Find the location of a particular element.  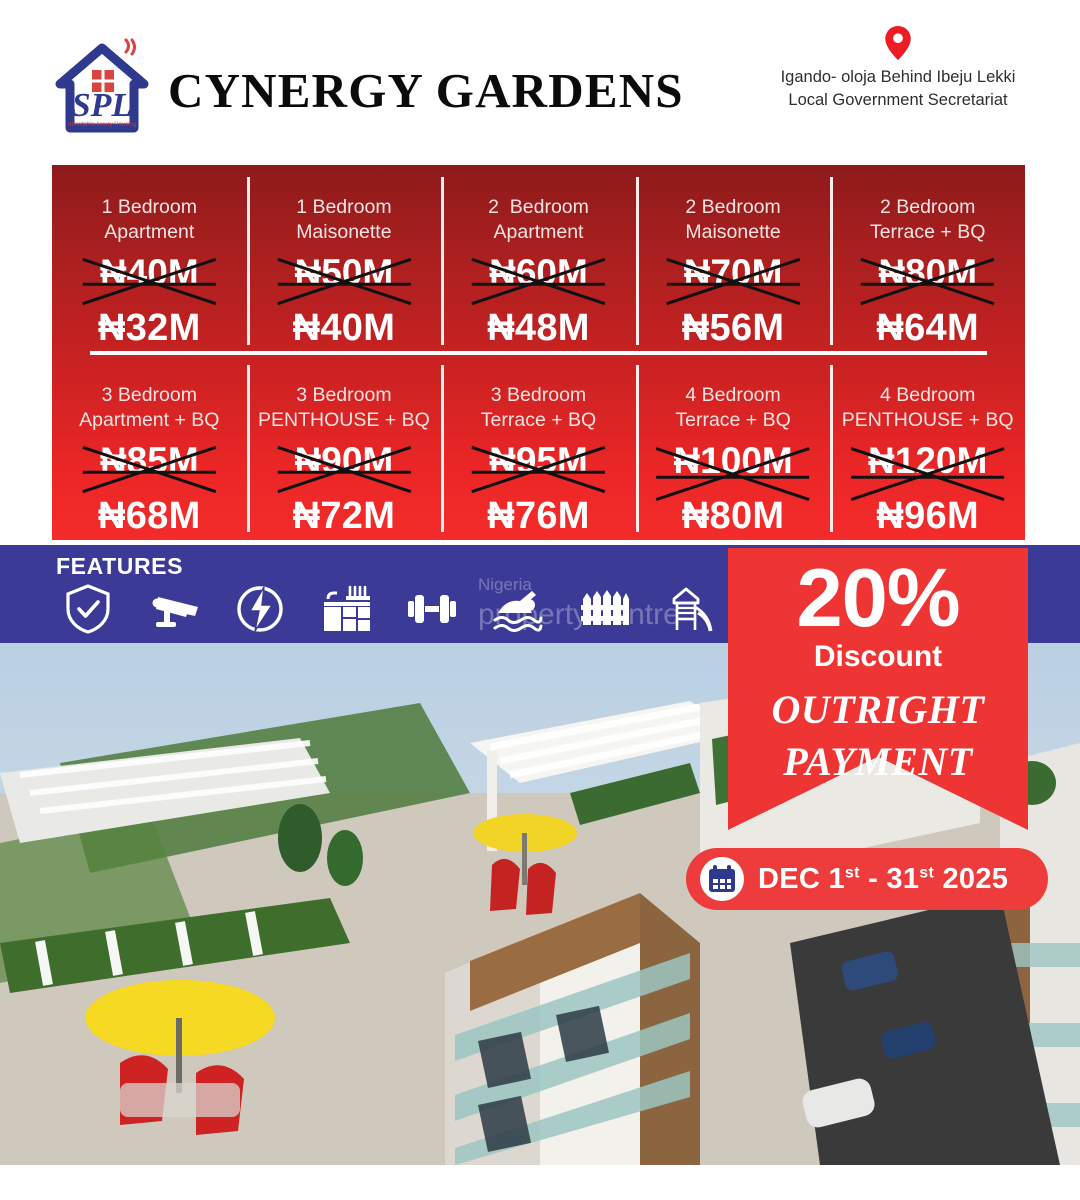

new-price: ₦64M is located at coordinates (927, 328).